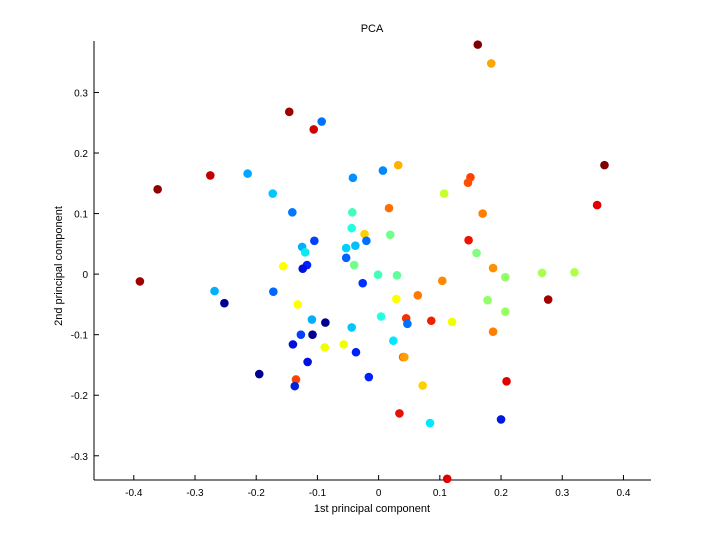 The width and height of the screenshot is (720, 540). I want to click on x-tick-label: -0.2, so click(257, 493).